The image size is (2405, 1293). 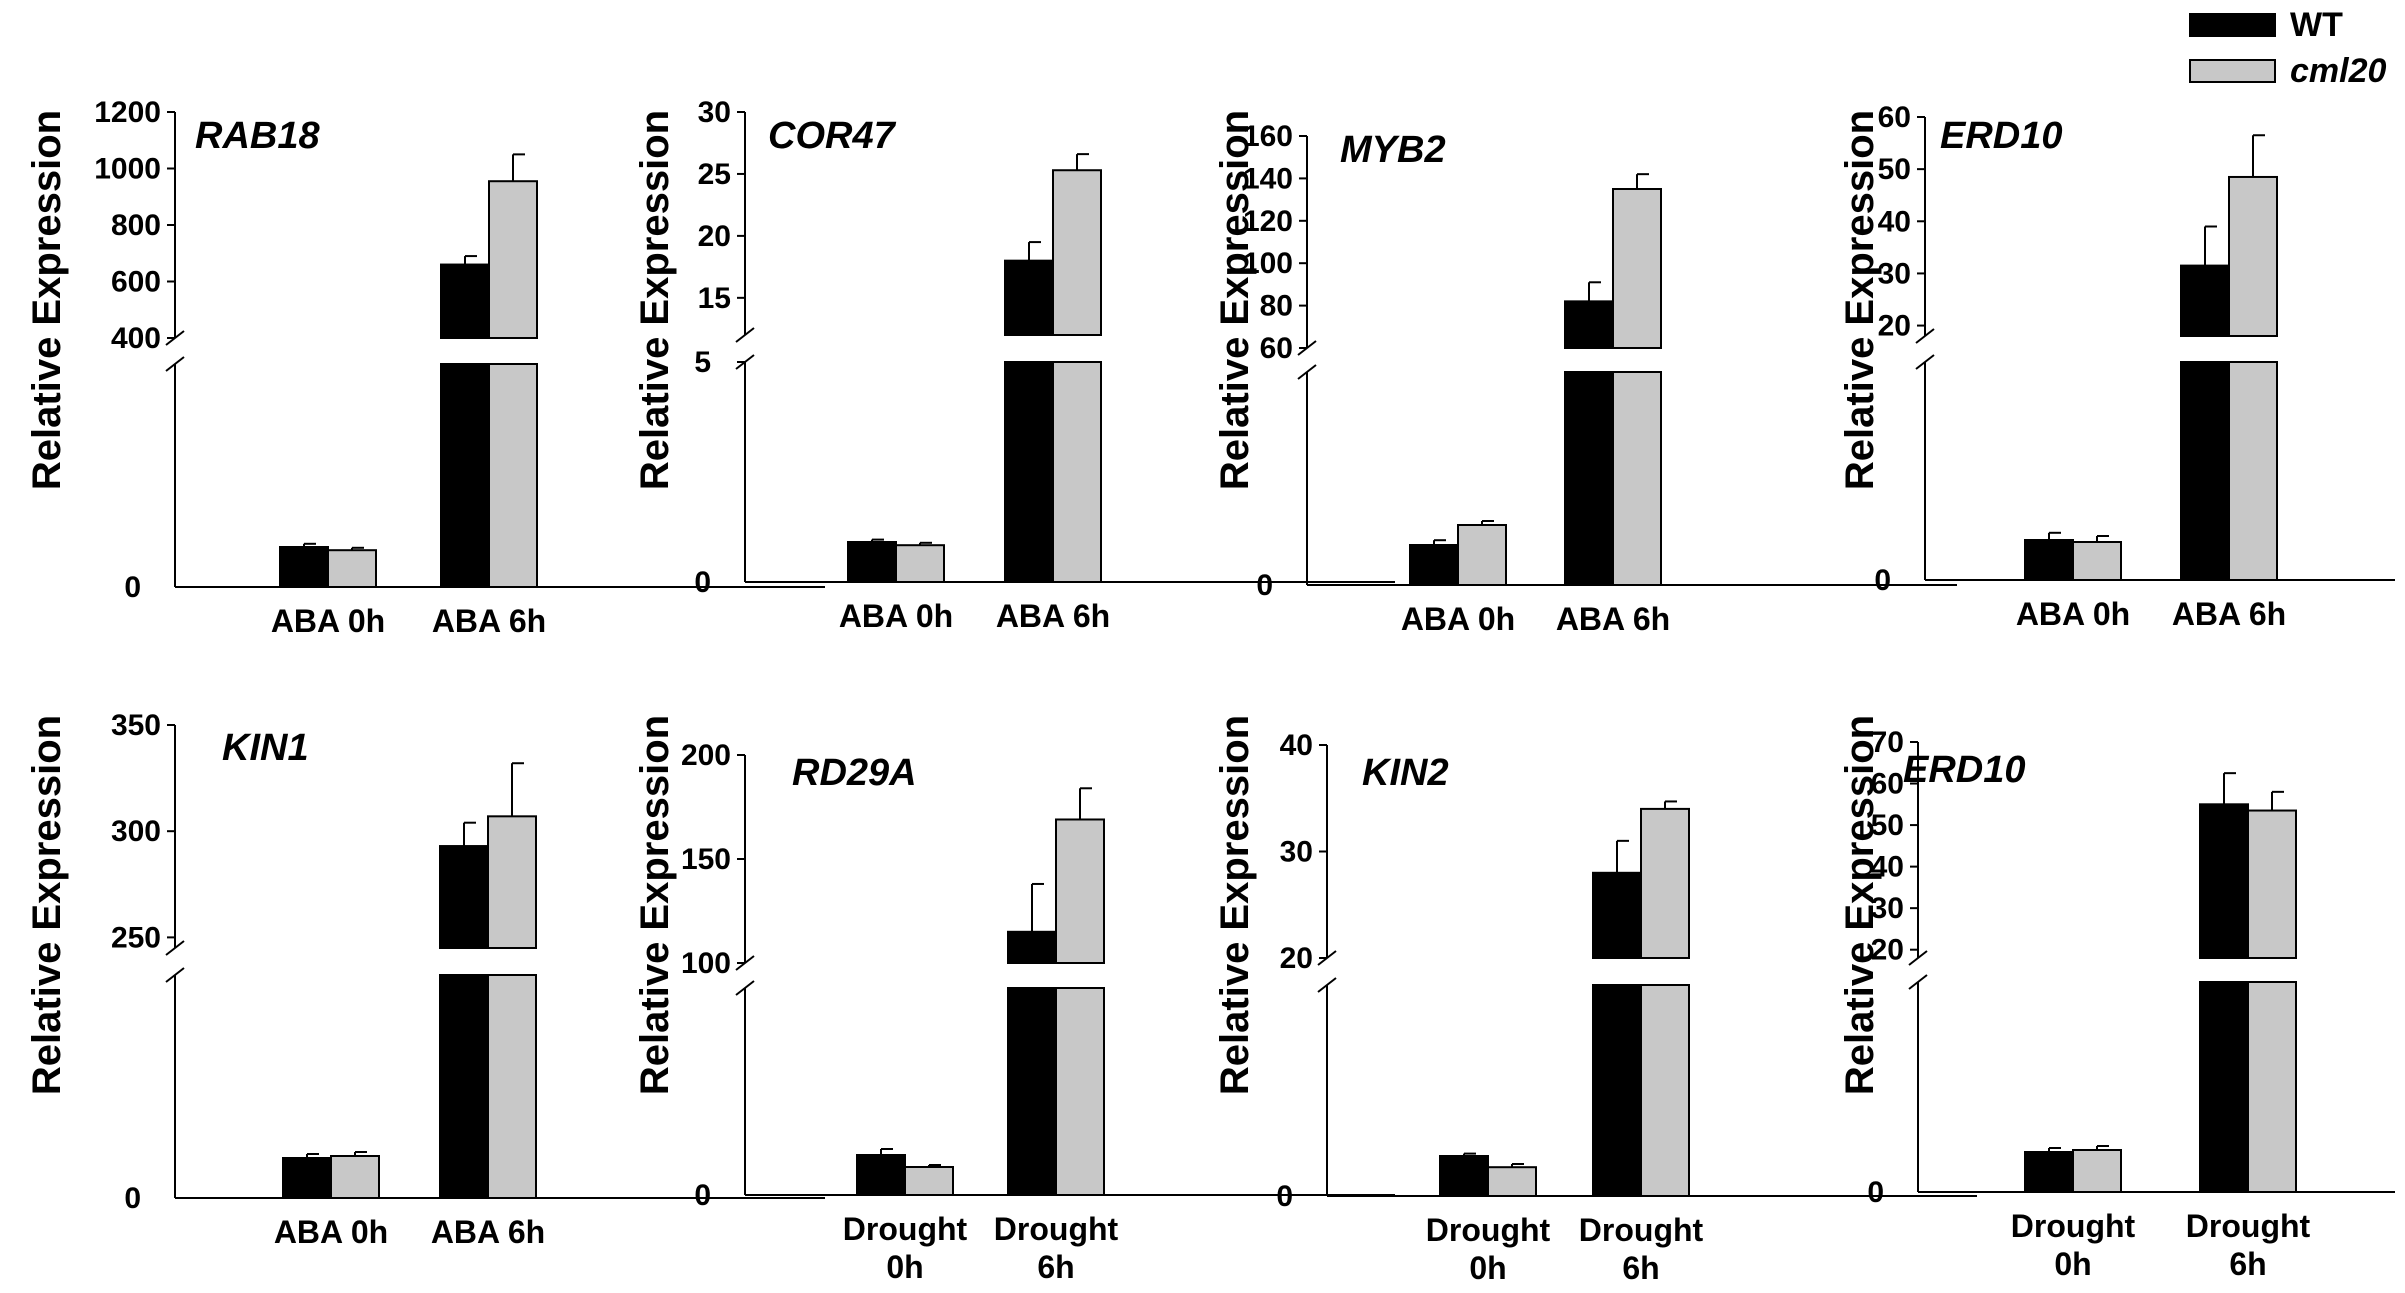 I want to click on y-tick-label: 25, so click(x=714, y=174).